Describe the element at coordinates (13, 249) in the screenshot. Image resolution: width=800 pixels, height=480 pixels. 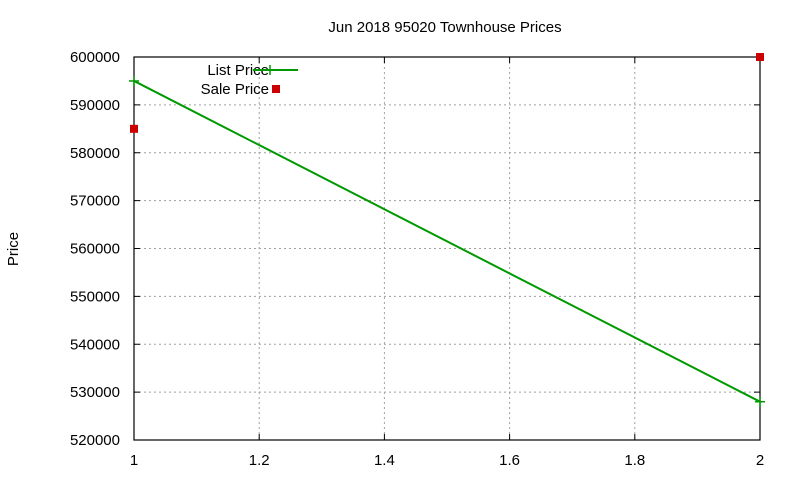
I see `y-axis-label: Price` at that location.